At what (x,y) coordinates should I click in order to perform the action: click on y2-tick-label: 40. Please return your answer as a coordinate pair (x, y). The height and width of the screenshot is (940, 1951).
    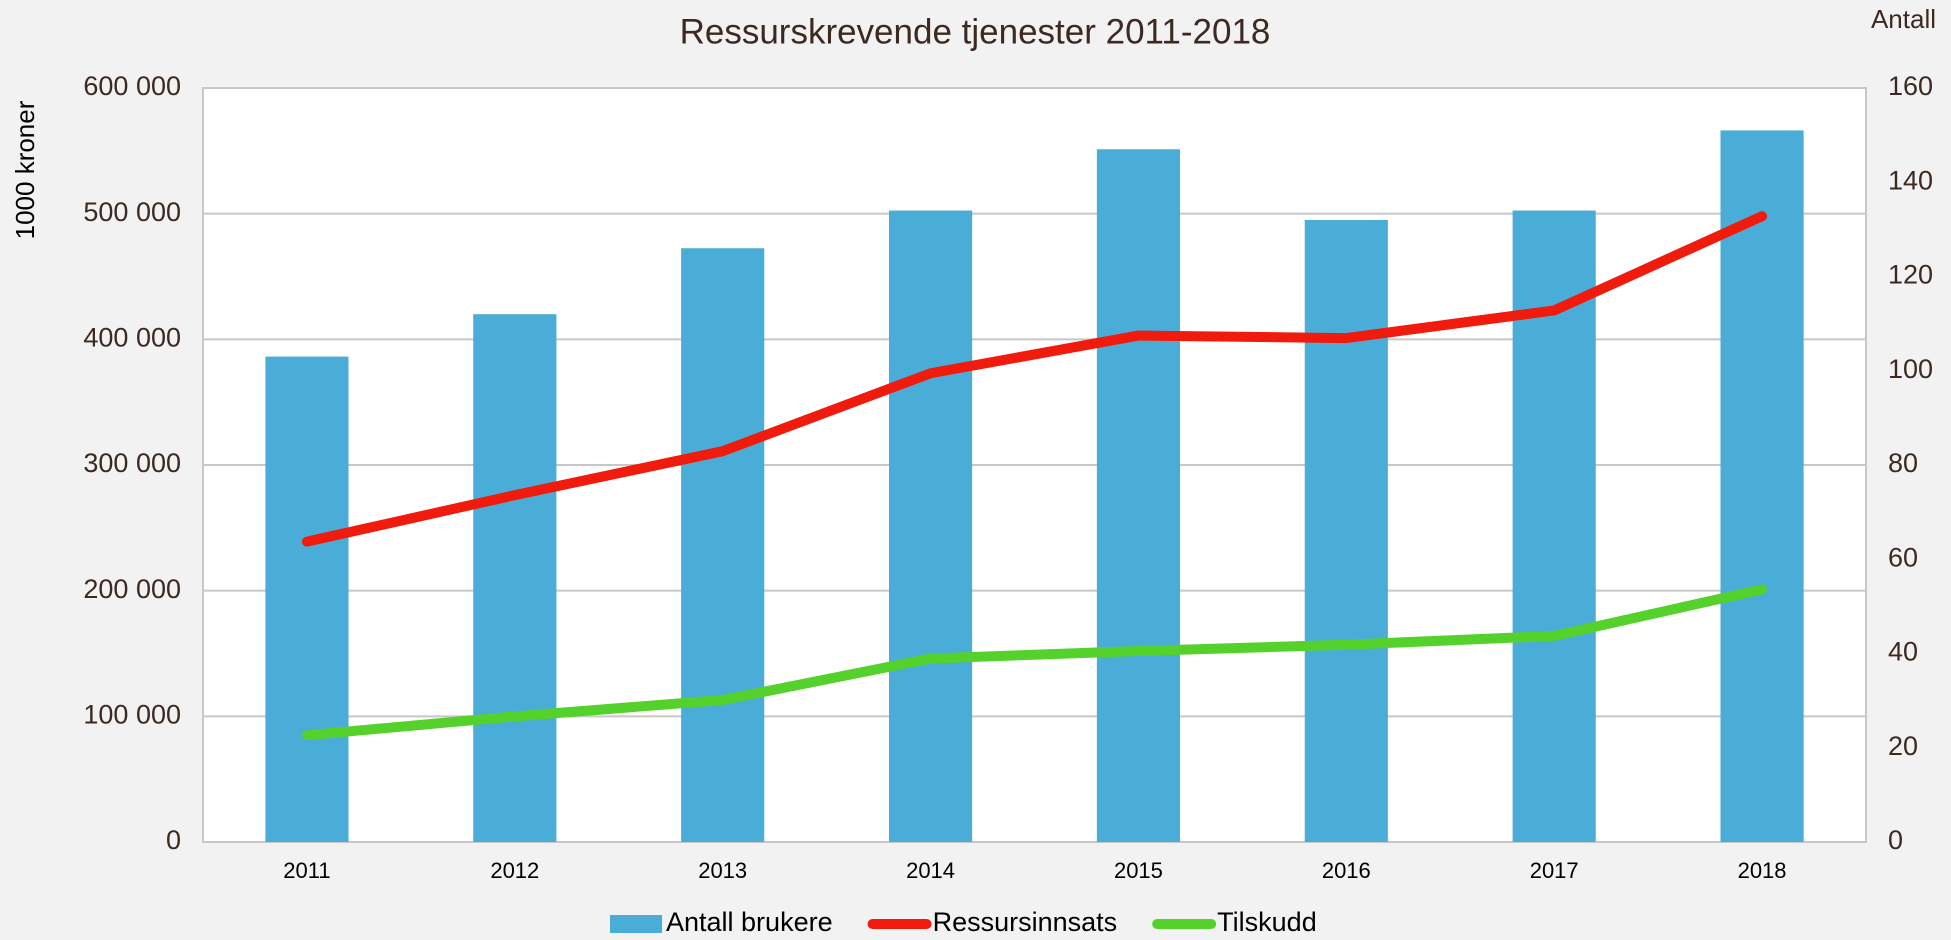
    Looking at the image, I should click on (1903, 652).